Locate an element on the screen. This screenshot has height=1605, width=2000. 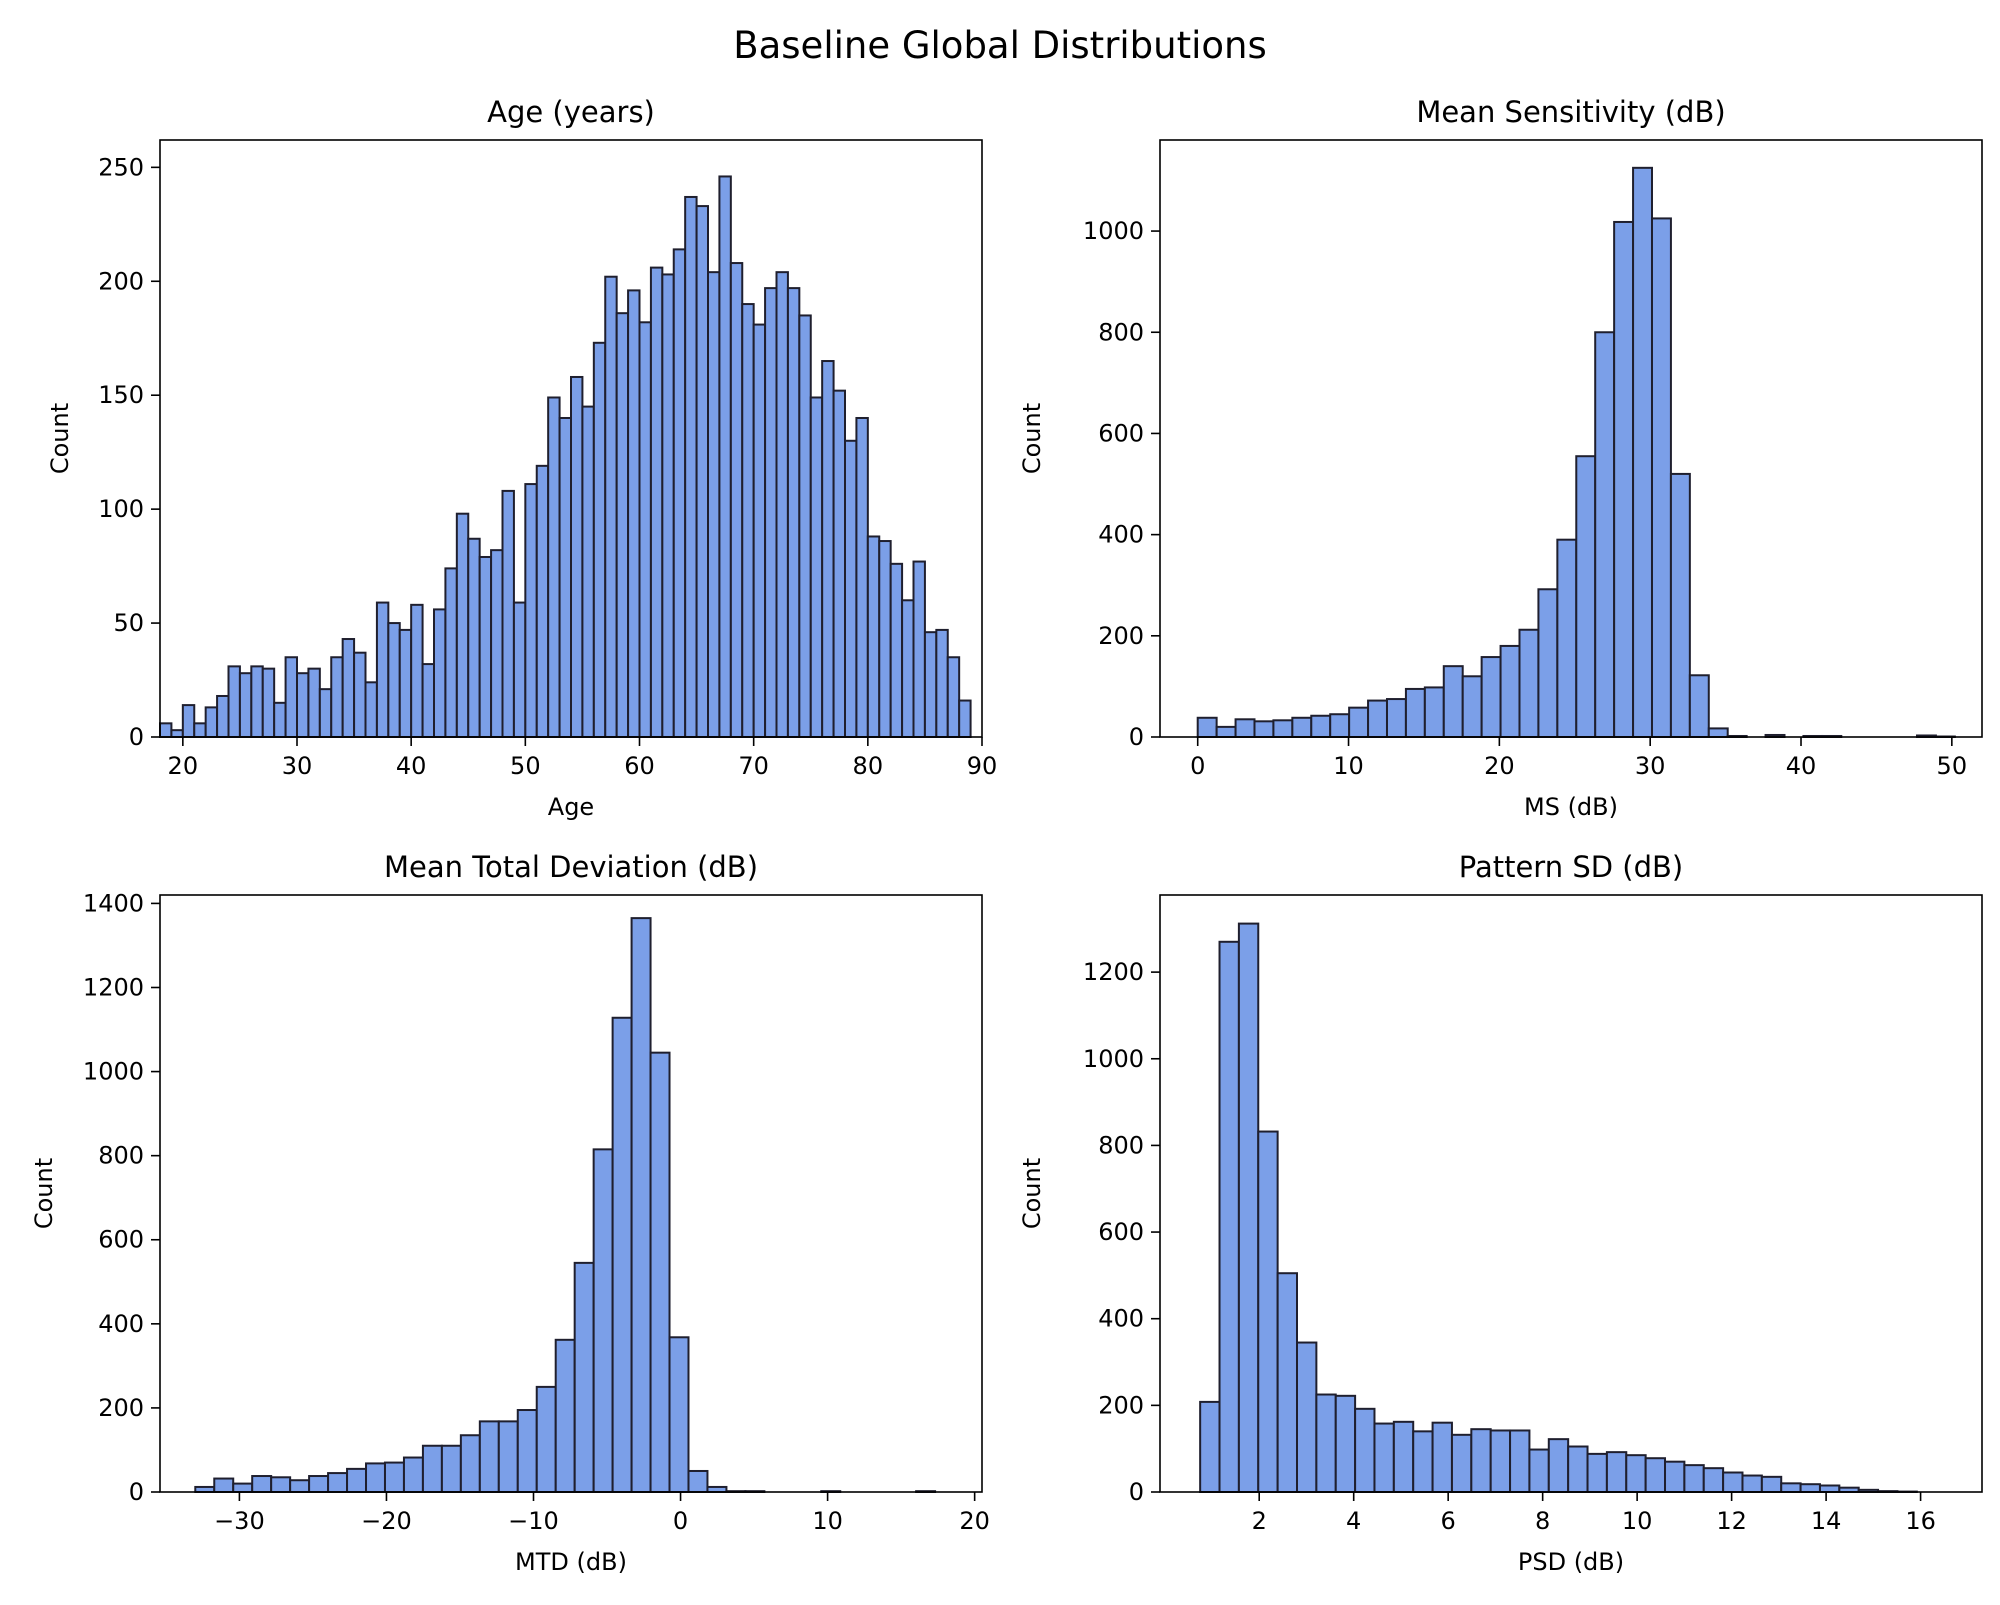
x-tick-label: 90 is located at coordinates (982, 766).